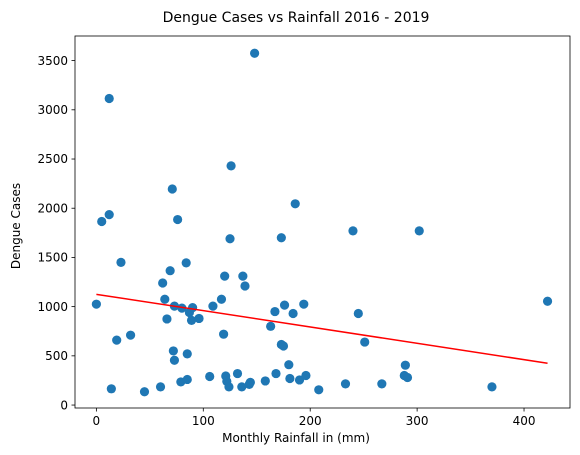  I want to click on trendline-layer, so click(322, 328).